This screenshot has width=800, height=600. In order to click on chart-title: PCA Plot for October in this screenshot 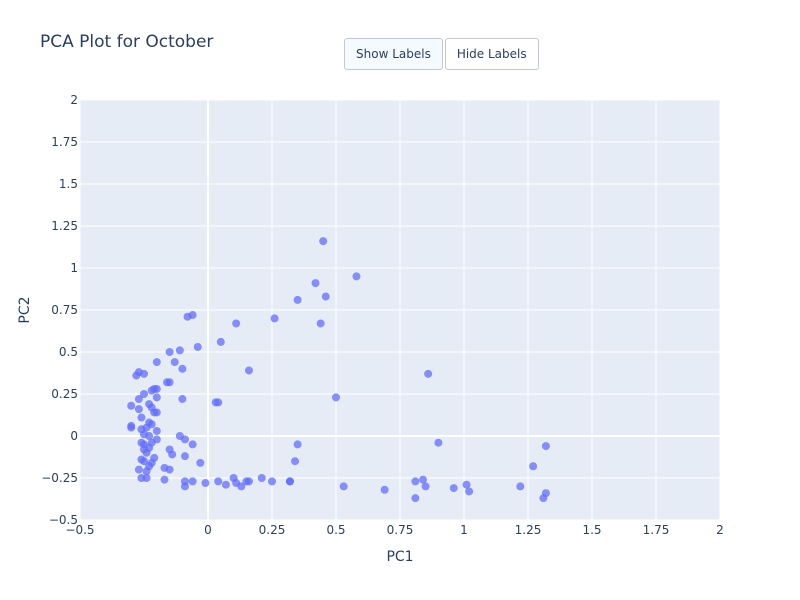, I will do `click(127, 42)`.